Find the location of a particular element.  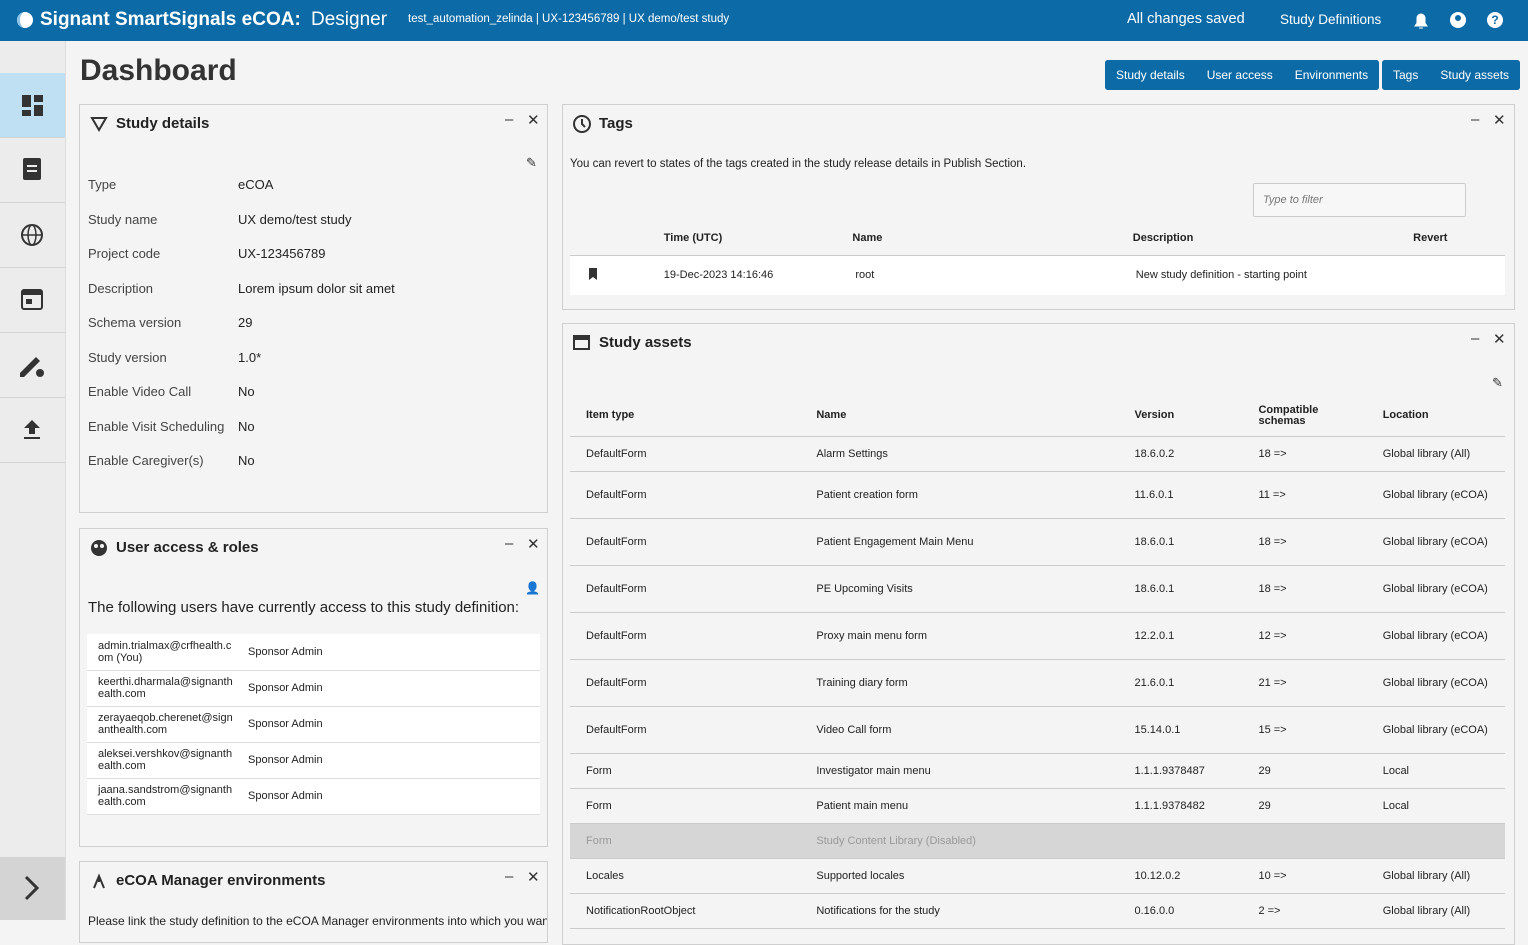

nav-publish is located at coordinates (32, 430).